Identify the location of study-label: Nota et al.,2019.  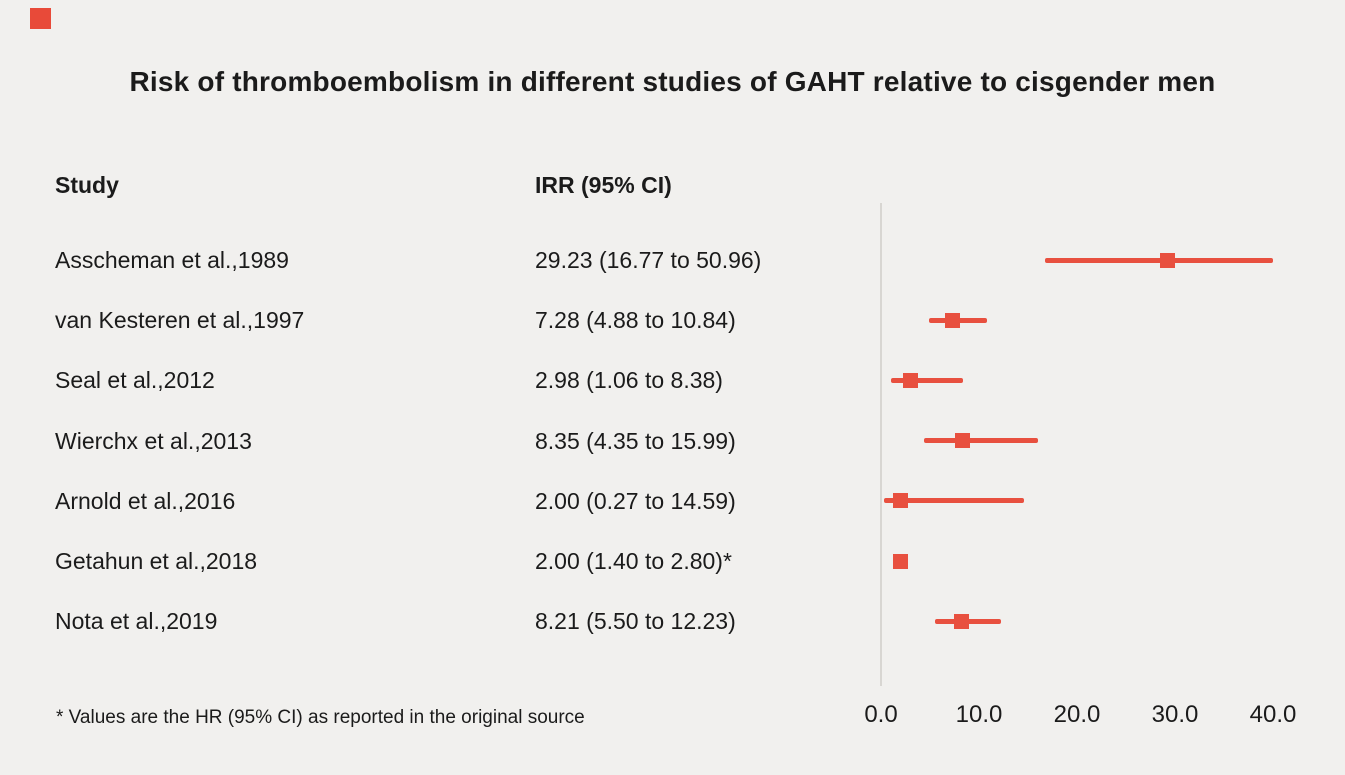
(136, 621).